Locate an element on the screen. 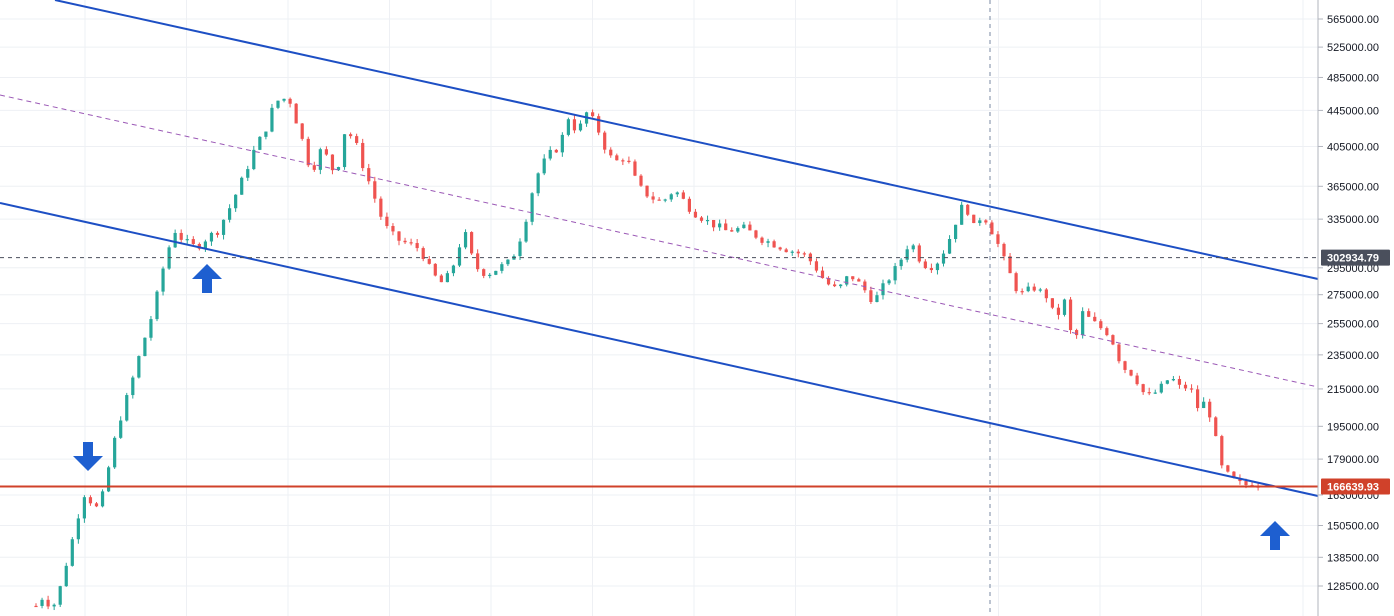 This screenshot has width=1394, height=616. price-tick-label: 255000.00 is located at coordinates (1353, 325).